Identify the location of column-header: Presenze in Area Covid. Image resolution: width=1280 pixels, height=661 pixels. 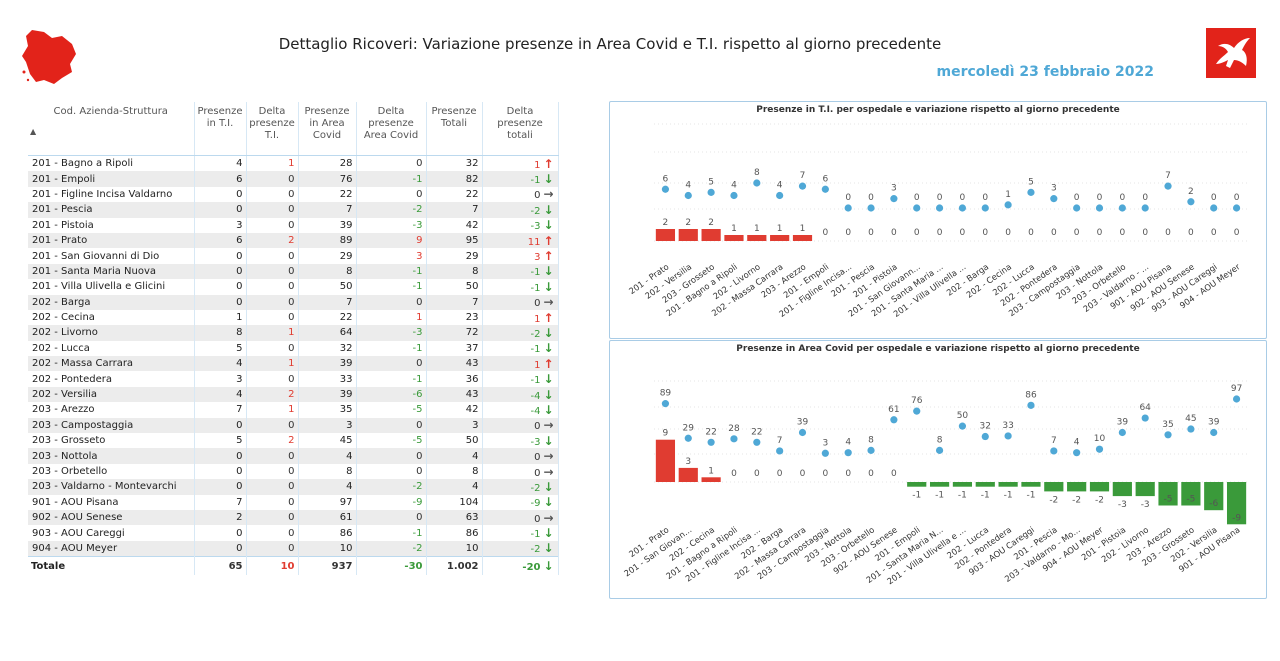
(327, 129).